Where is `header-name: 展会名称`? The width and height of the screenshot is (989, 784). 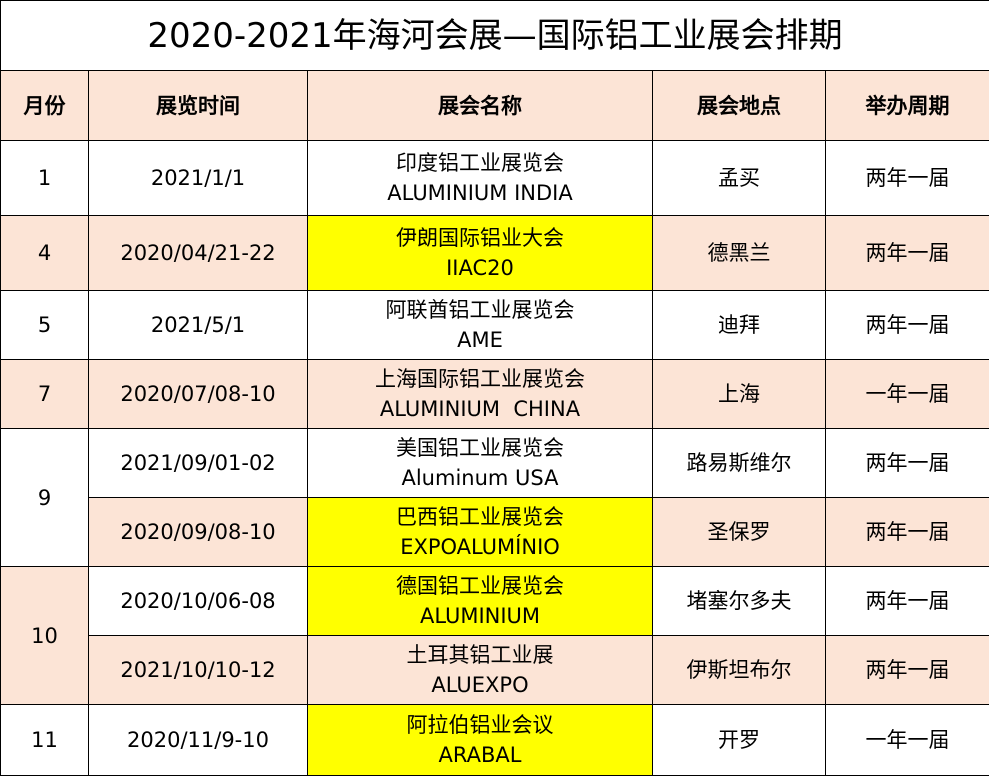
header-name: 展会名称 is located at coordinates (480, 105).